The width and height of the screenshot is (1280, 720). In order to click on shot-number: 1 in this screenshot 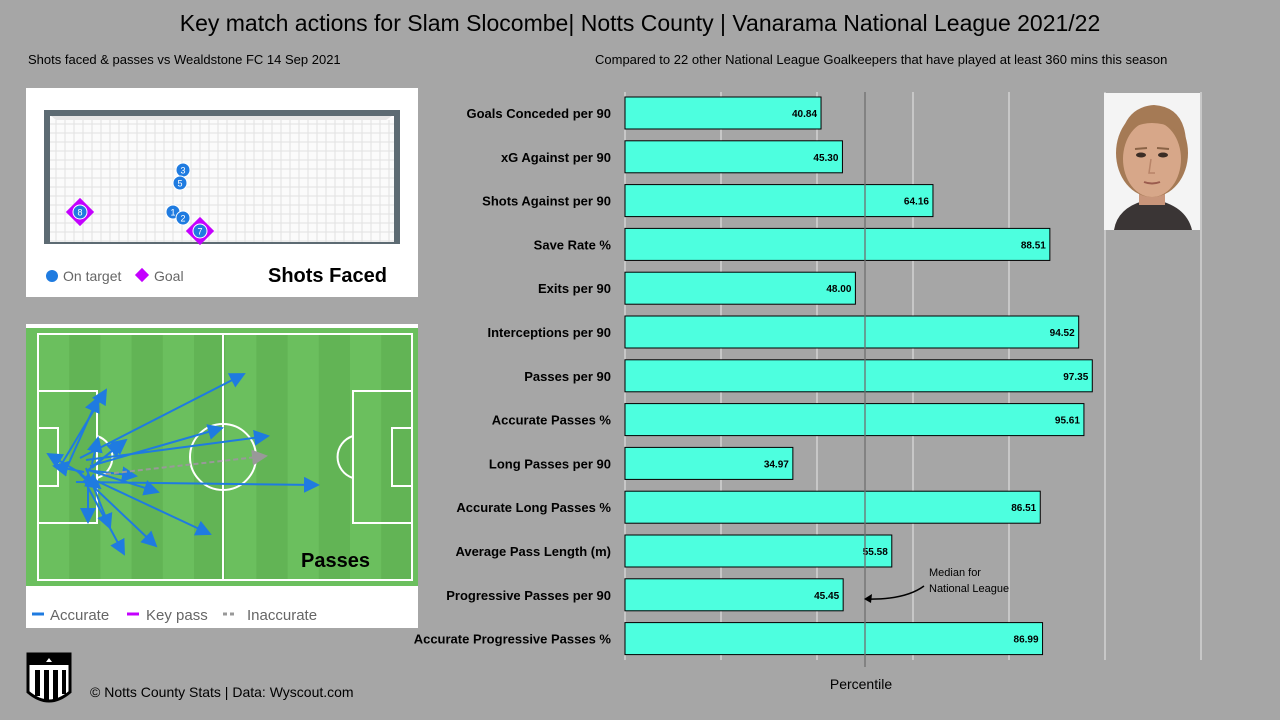, I will do `click(172, 213)`.